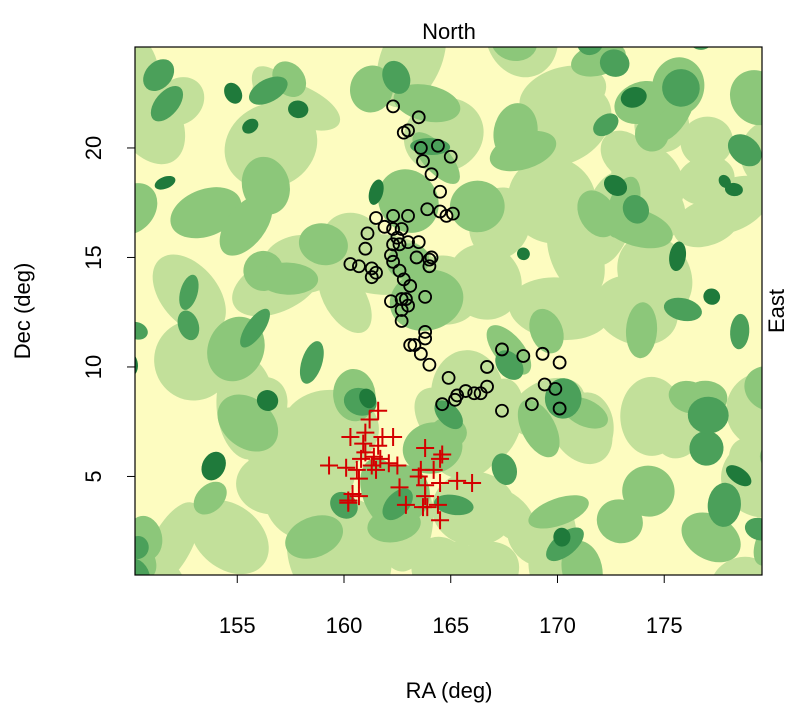  I want to click on y-tick-label: 5, so click(93, 476).